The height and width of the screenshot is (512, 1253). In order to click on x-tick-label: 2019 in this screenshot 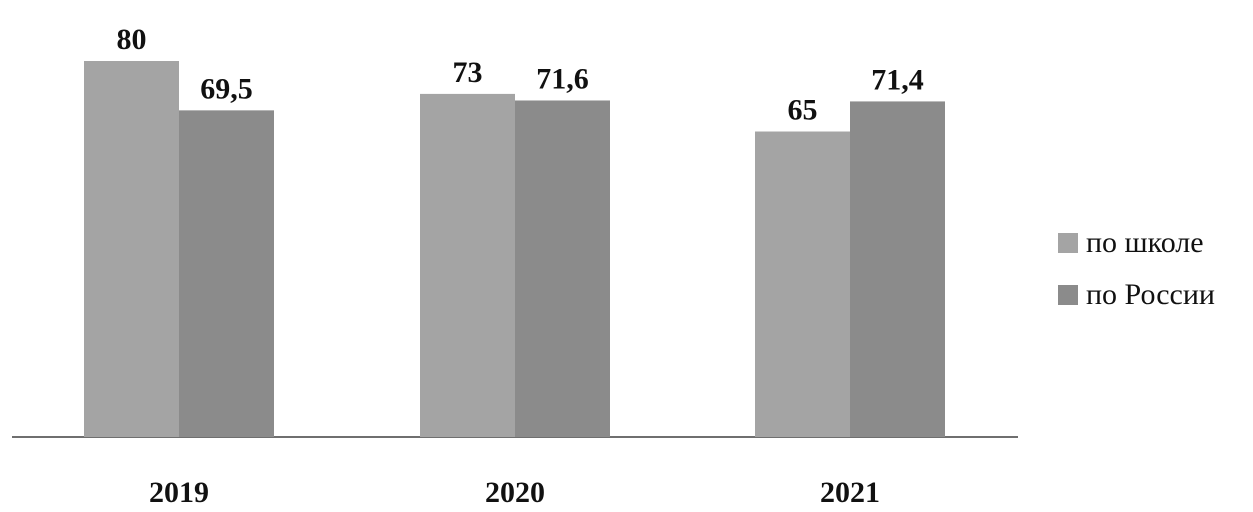, I will do `click(179, 492)`.